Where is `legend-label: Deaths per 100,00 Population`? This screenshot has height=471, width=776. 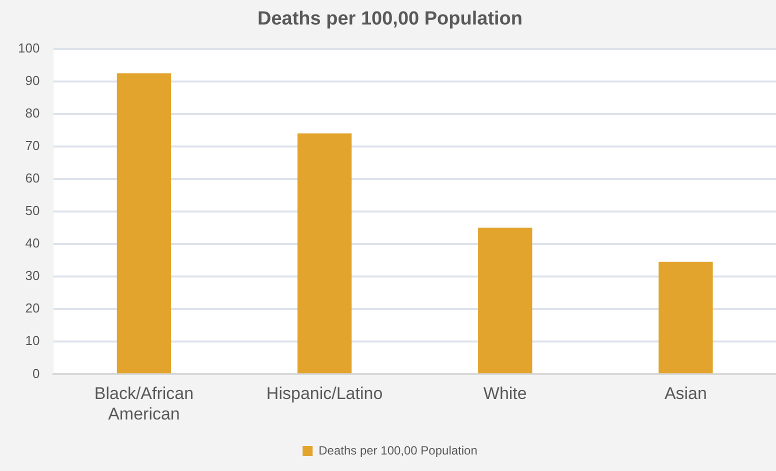 legend-label: Deaths per 100,00 Population is located at coordinates (398, 450).